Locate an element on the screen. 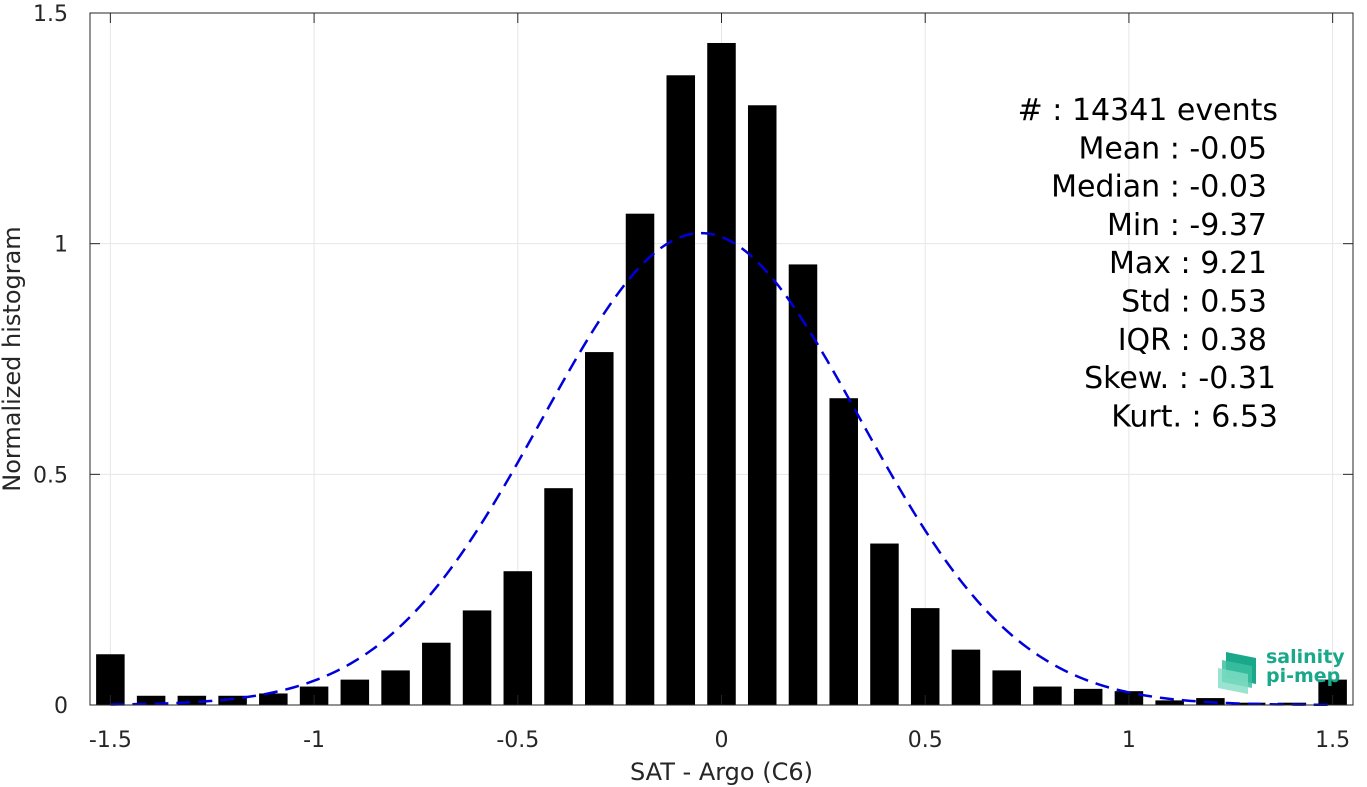 The width and height of the screenshot is (1367, 787). stat-line: Kurt. : 6.53 is located at coordinates (1194, 416).